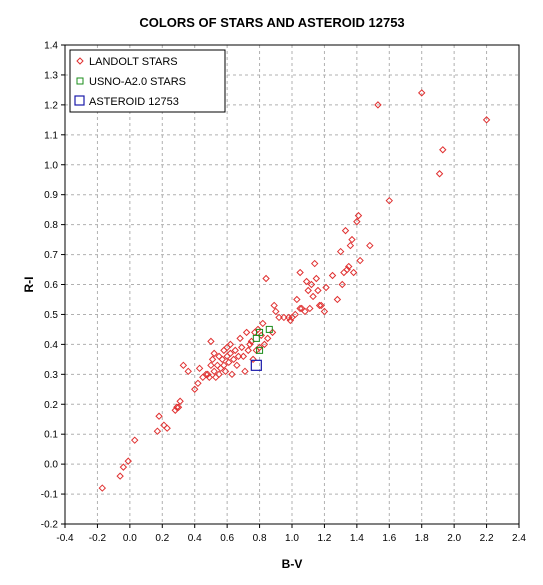  Describe the element at coordinates (162, 538) in the screenshot. I see `x-tick-label: 0.2` at that location.